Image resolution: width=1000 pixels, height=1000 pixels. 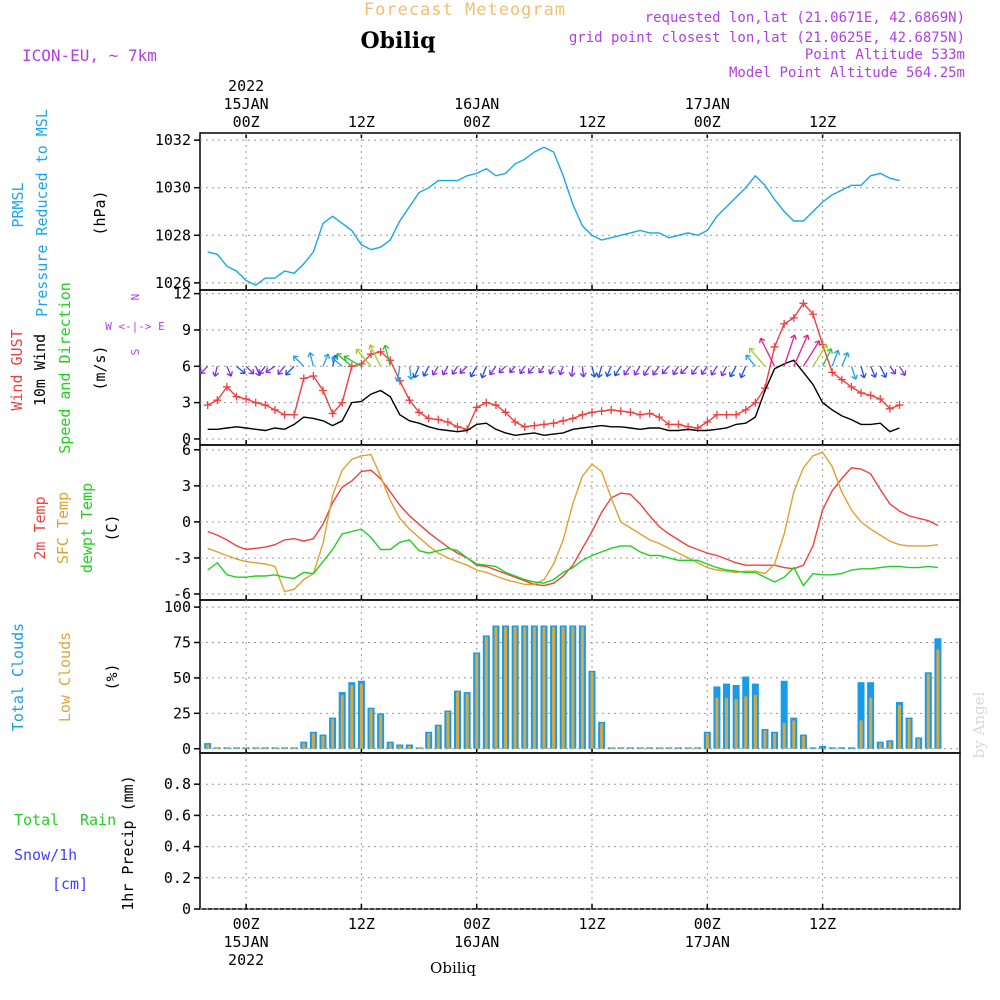 What do you see at coordinates (135, 297) in the screenshot?
I see `compass-n: N` at bounding box center [135, 297].